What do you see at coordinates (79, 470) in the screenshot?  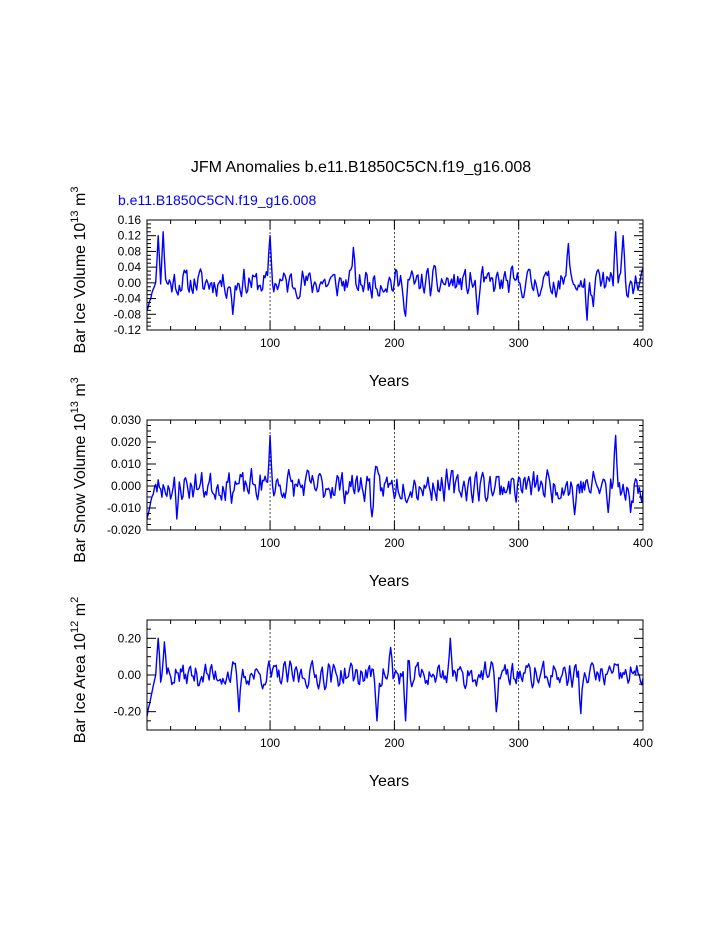 I see `y-axis-label: Bar Snow Volume 1013 m3` at bounding box center [79, 470].